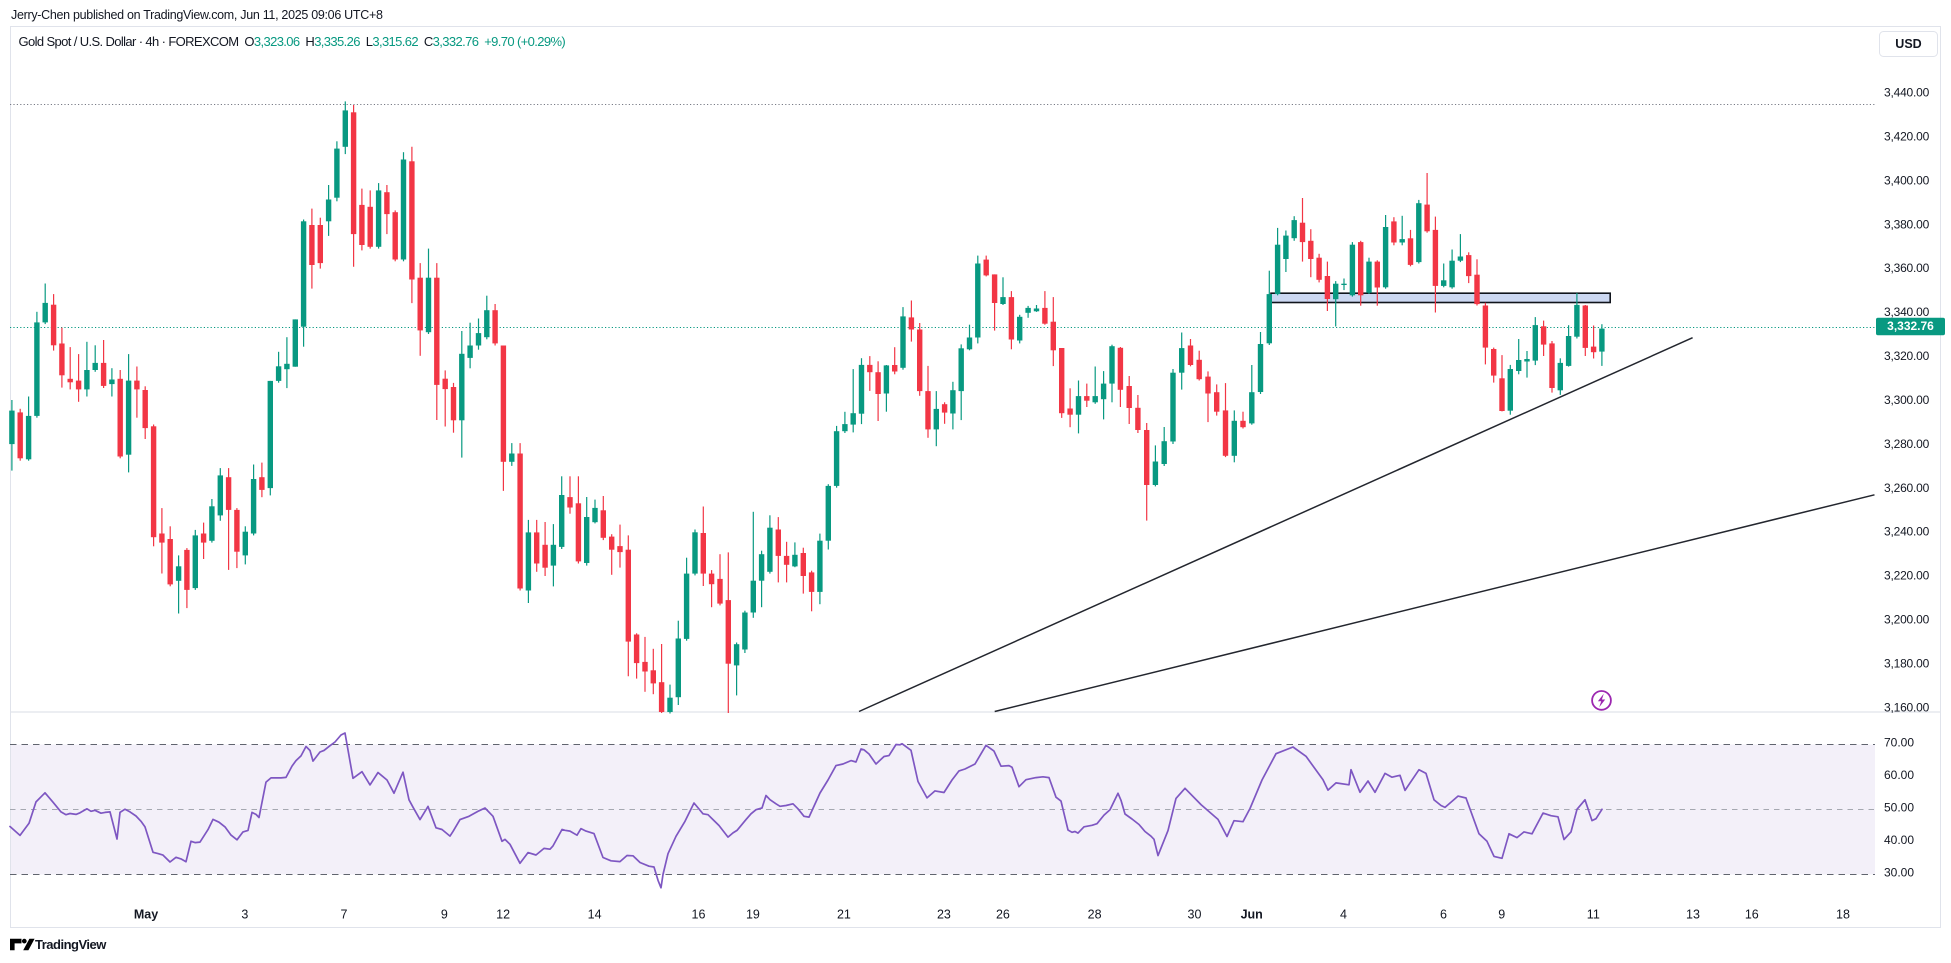 The height and width of the screenshot is (963, 1951). I want to click on svg-text: 60.00, so click(1899, 775).